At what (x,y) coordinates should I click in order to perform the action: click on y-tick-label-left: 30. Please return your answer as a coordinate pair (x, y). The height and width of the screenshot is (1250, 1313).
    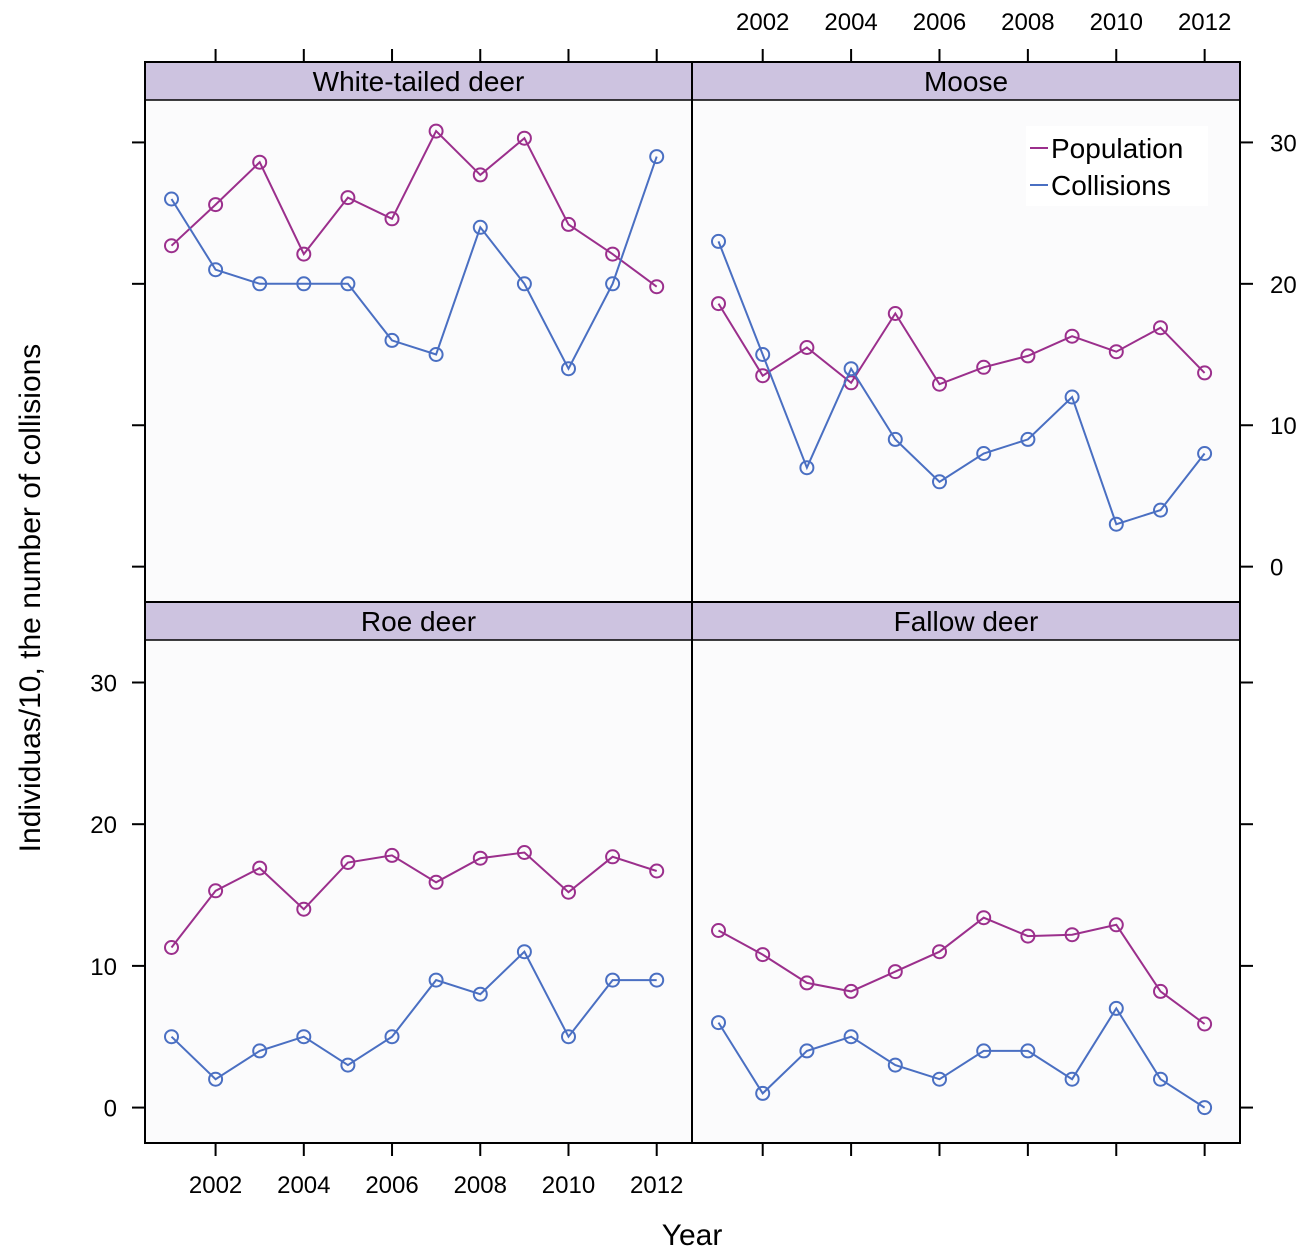
    Looking at the image, I should click on (103, 684).